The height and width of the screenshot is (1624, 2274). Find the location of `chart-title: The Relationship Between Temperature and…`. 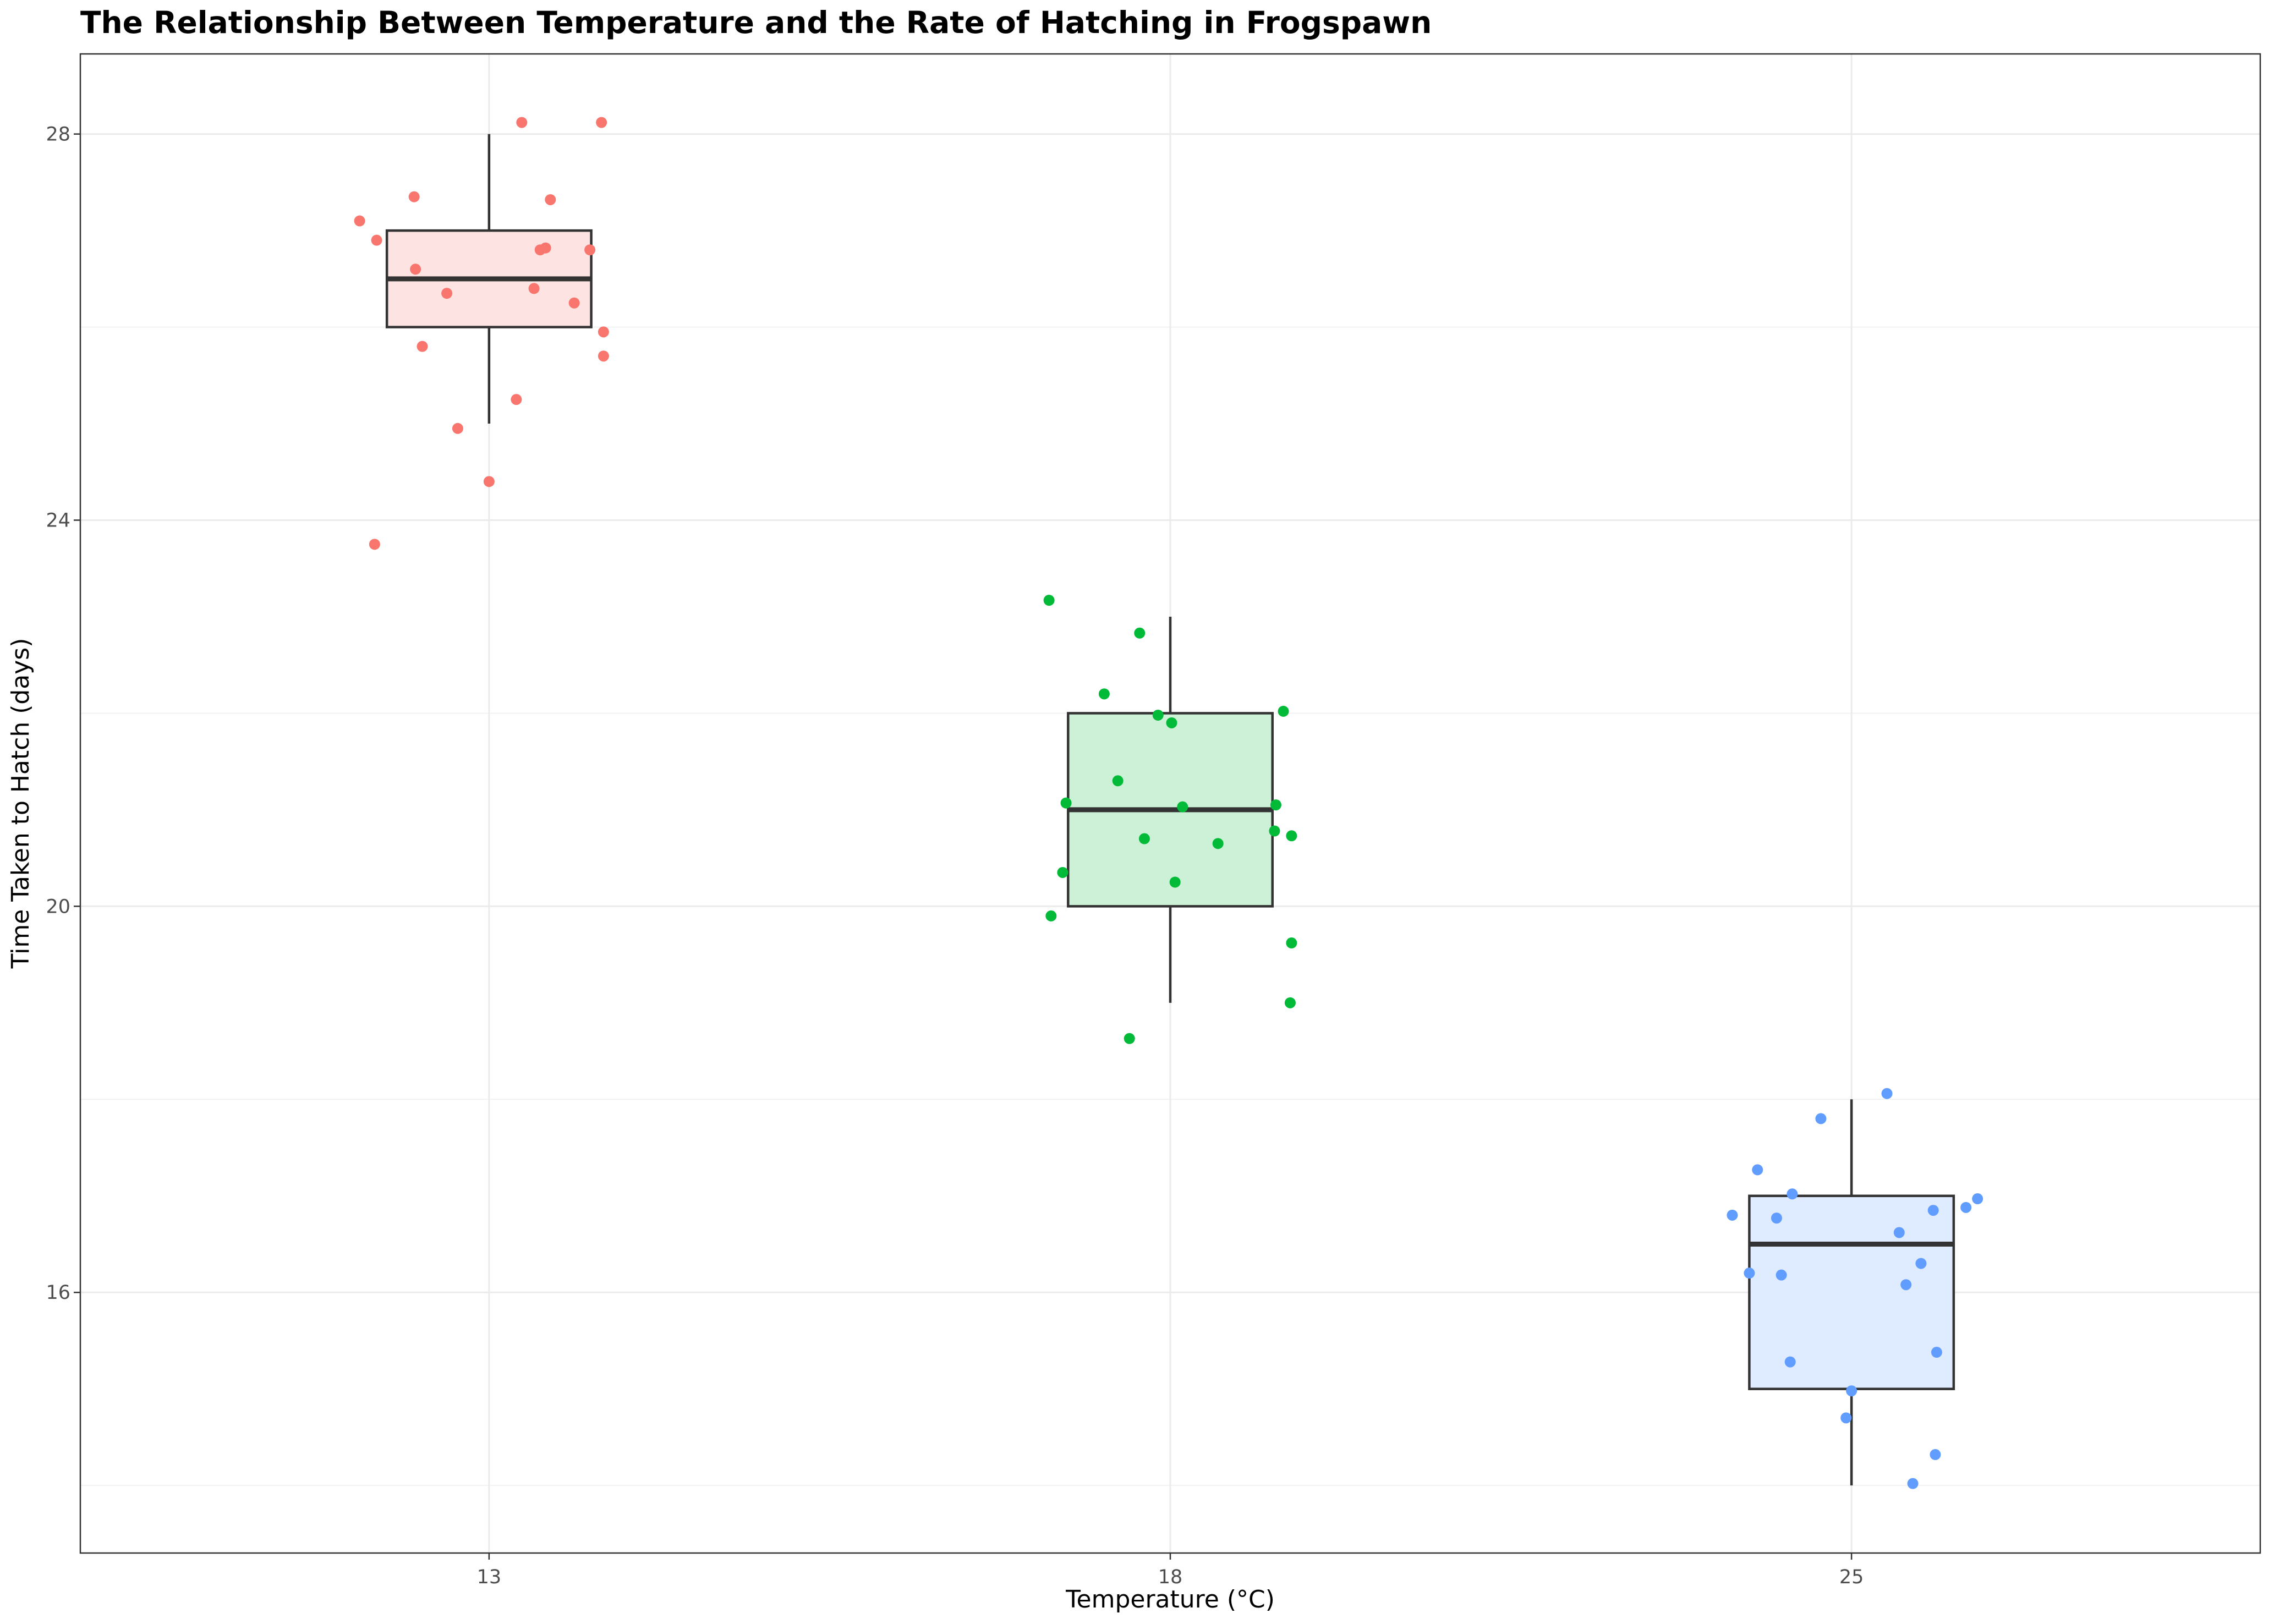

chart-title: The Relationship Between Temperature and… is located at coordinates (756, 22).